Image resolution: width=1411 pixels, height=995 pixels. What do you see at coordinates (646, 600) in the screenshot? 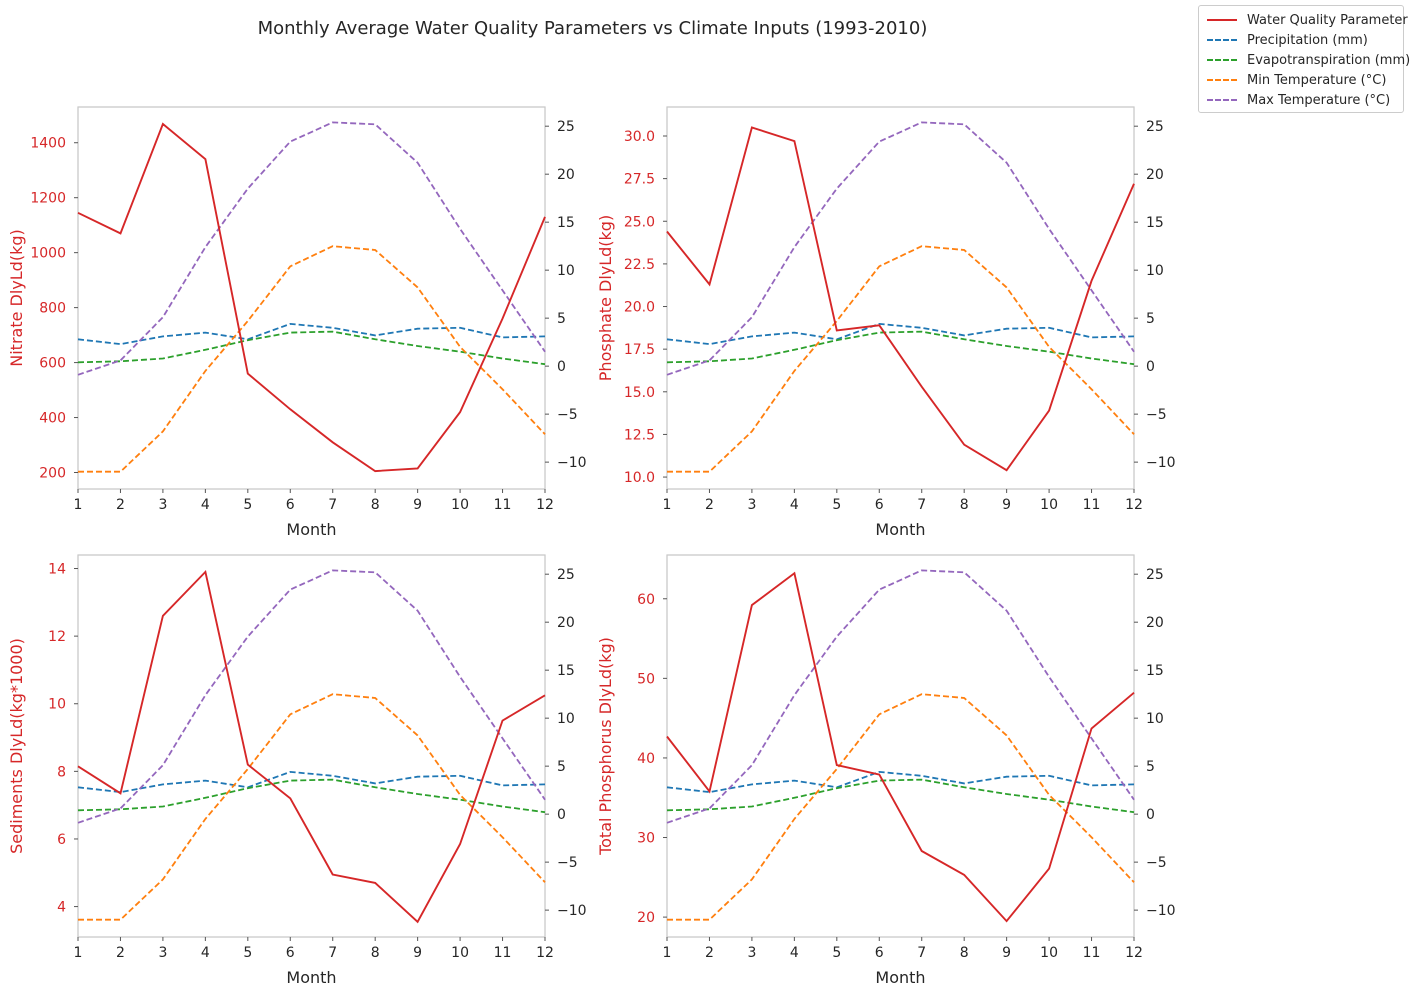
I see `y-tick-label: 60` at bounding box center [646, 600].